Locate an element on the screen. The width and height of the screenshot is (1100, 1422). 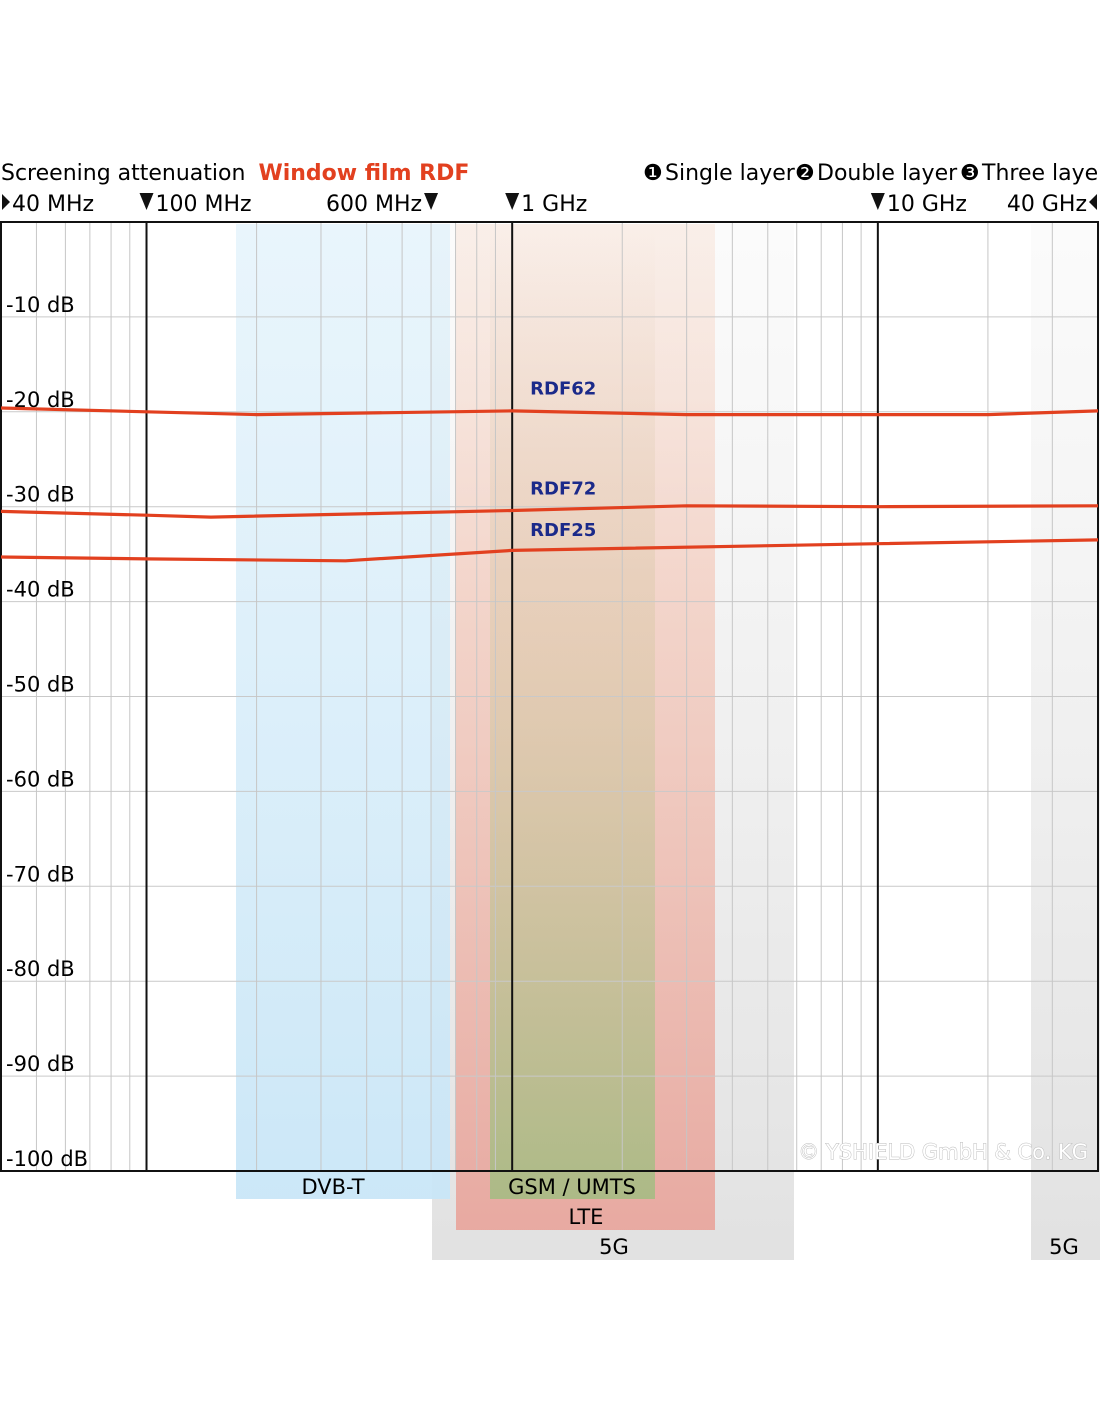
series-line-rdf25 is located at coordinates (549, 550).